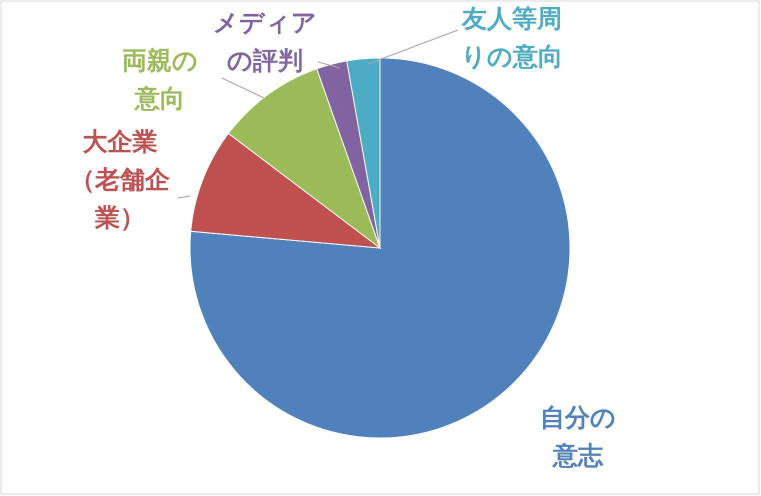 The height and width of the screenshot is (496, 761). Describe the element at coordinates (120, 180) in the screenshot. I see `slice-label: 大企業（老舗企業）` at that location.